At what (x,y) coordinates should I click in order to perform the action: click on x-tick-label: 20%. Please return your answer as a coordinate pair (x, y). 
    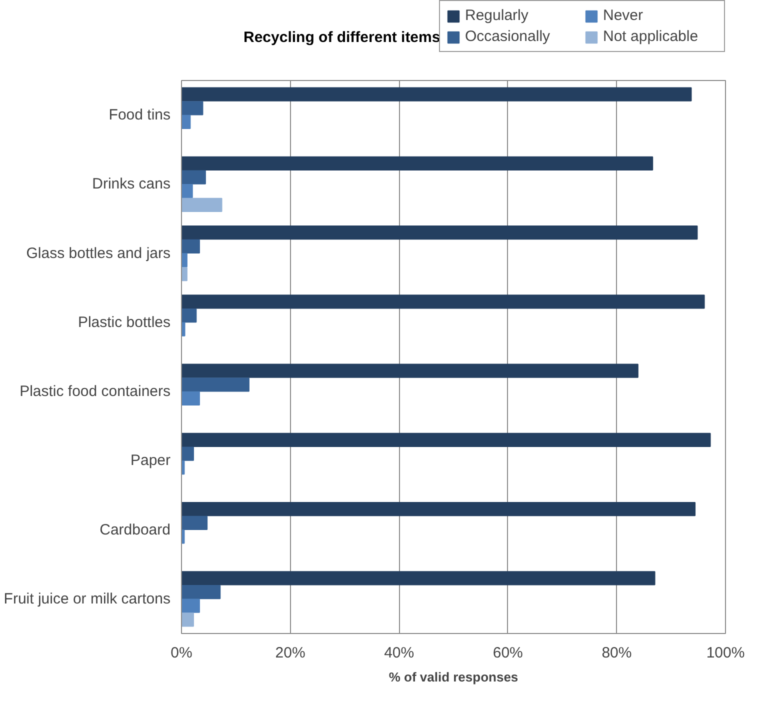
    Looking at the image, I should click on (290, 653).